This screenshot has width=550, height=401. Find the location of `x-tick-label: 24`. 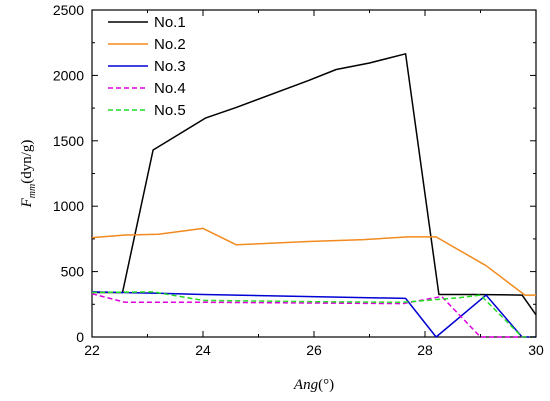

x-tick-label: 24 is located at coordinates (203, 350).